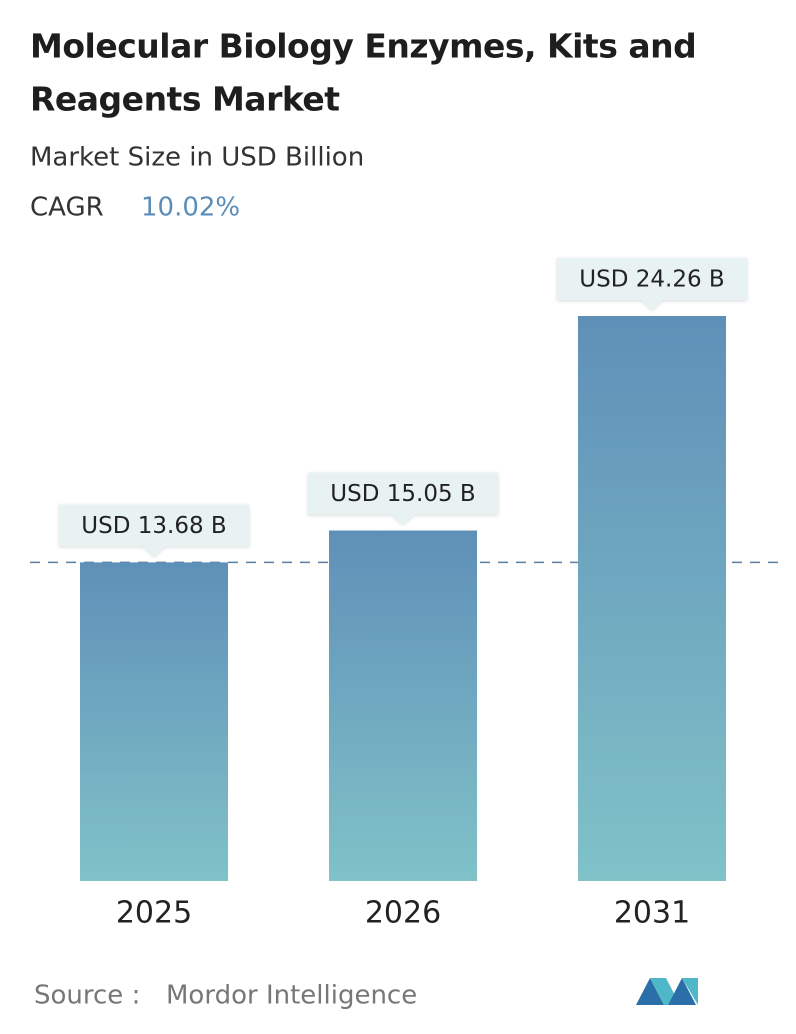 The image size is (796, 1034). Describe the element at coordinates (402, 494) in the screenshot. I see `data-label: USD 15.05 B` at that location.